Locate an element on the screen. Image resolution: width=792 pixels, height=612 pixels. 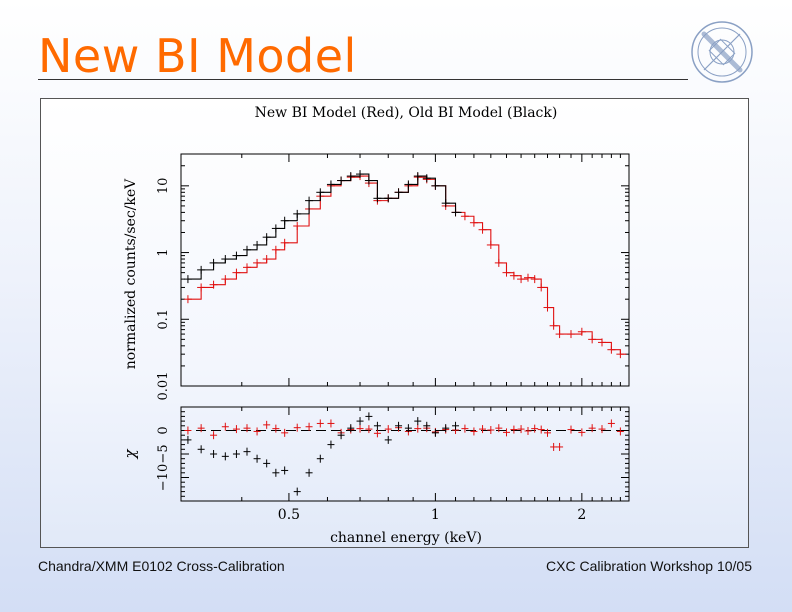
y-tick-label: 0.01 is located at coordinates (163, 386).